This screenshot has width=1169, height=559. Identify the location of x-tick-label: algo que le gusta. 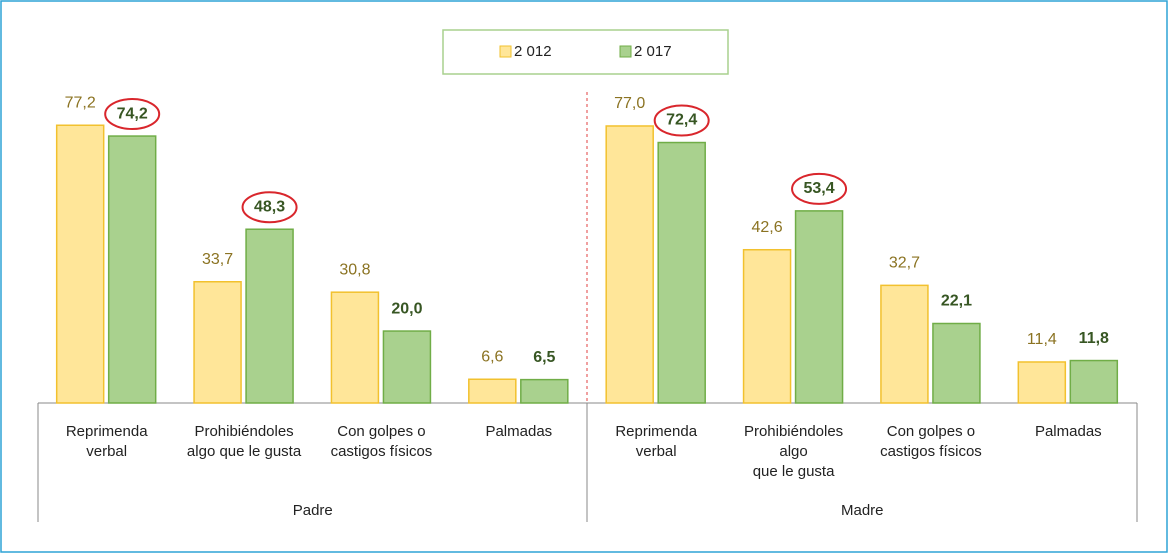
(244, 451).